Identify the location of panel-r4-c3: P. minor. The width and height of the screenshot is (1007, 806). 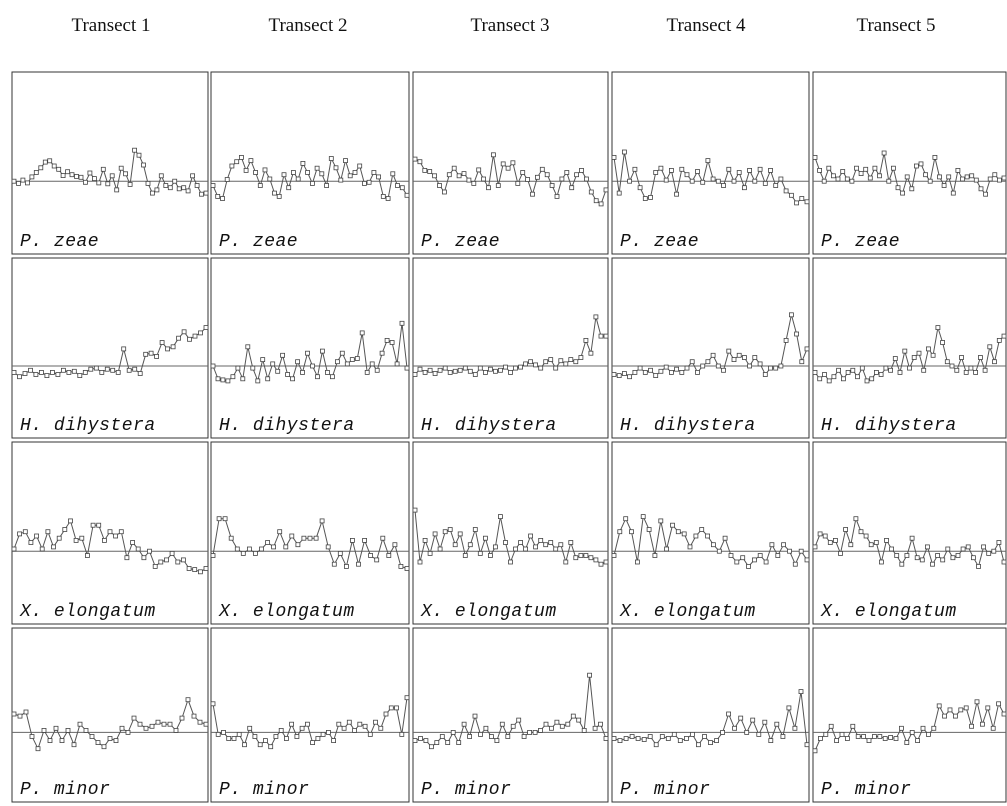
(510, 715).